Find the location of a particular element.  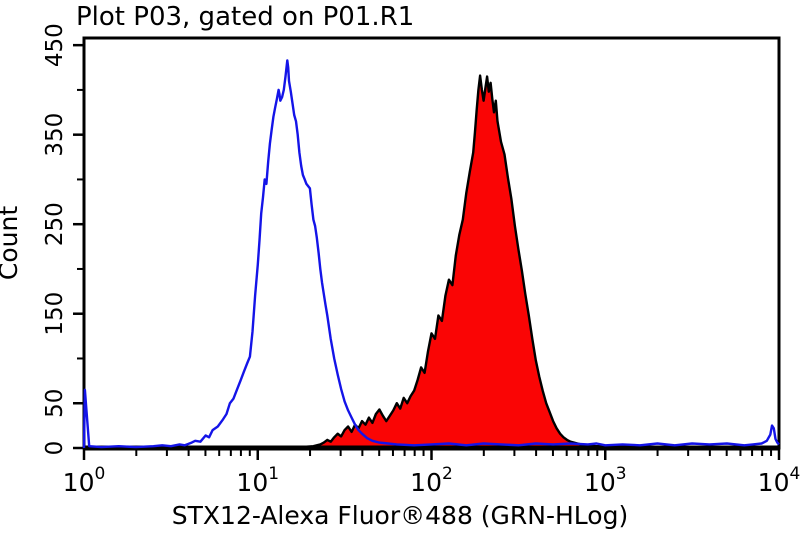

x-axis-label: STX12-Alexa Fluor®488 (GRN-HLog) is located at coordinates (400, 515).